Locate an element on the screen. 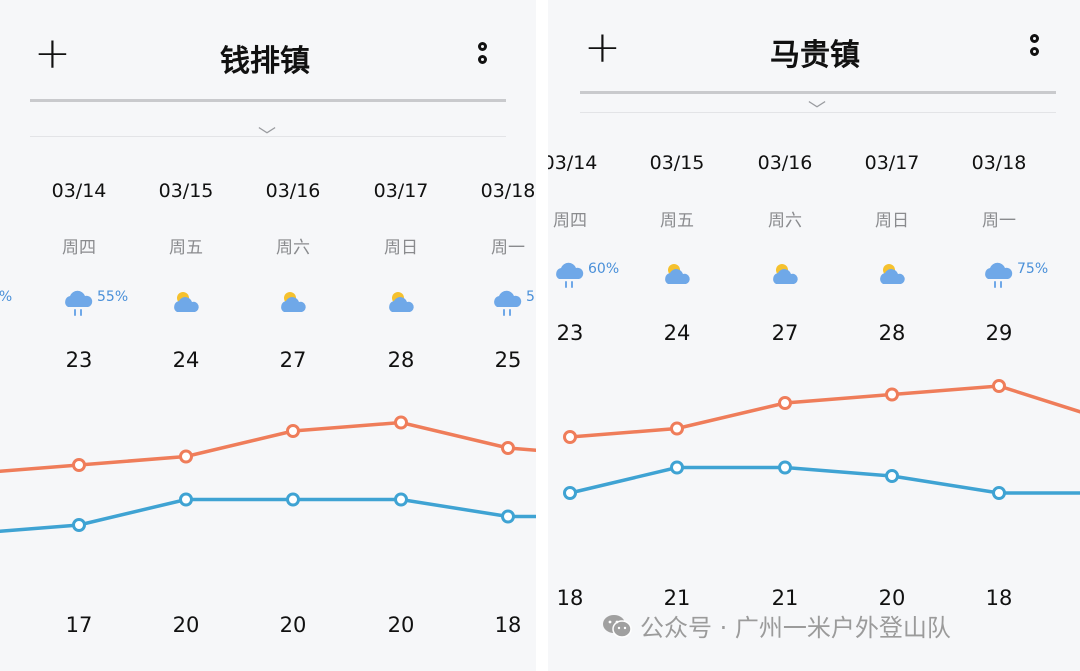 Image resolution: width=1080 pixels, height=671 pixels. precip-chance: 75% is located at coordinates (1033, 269).